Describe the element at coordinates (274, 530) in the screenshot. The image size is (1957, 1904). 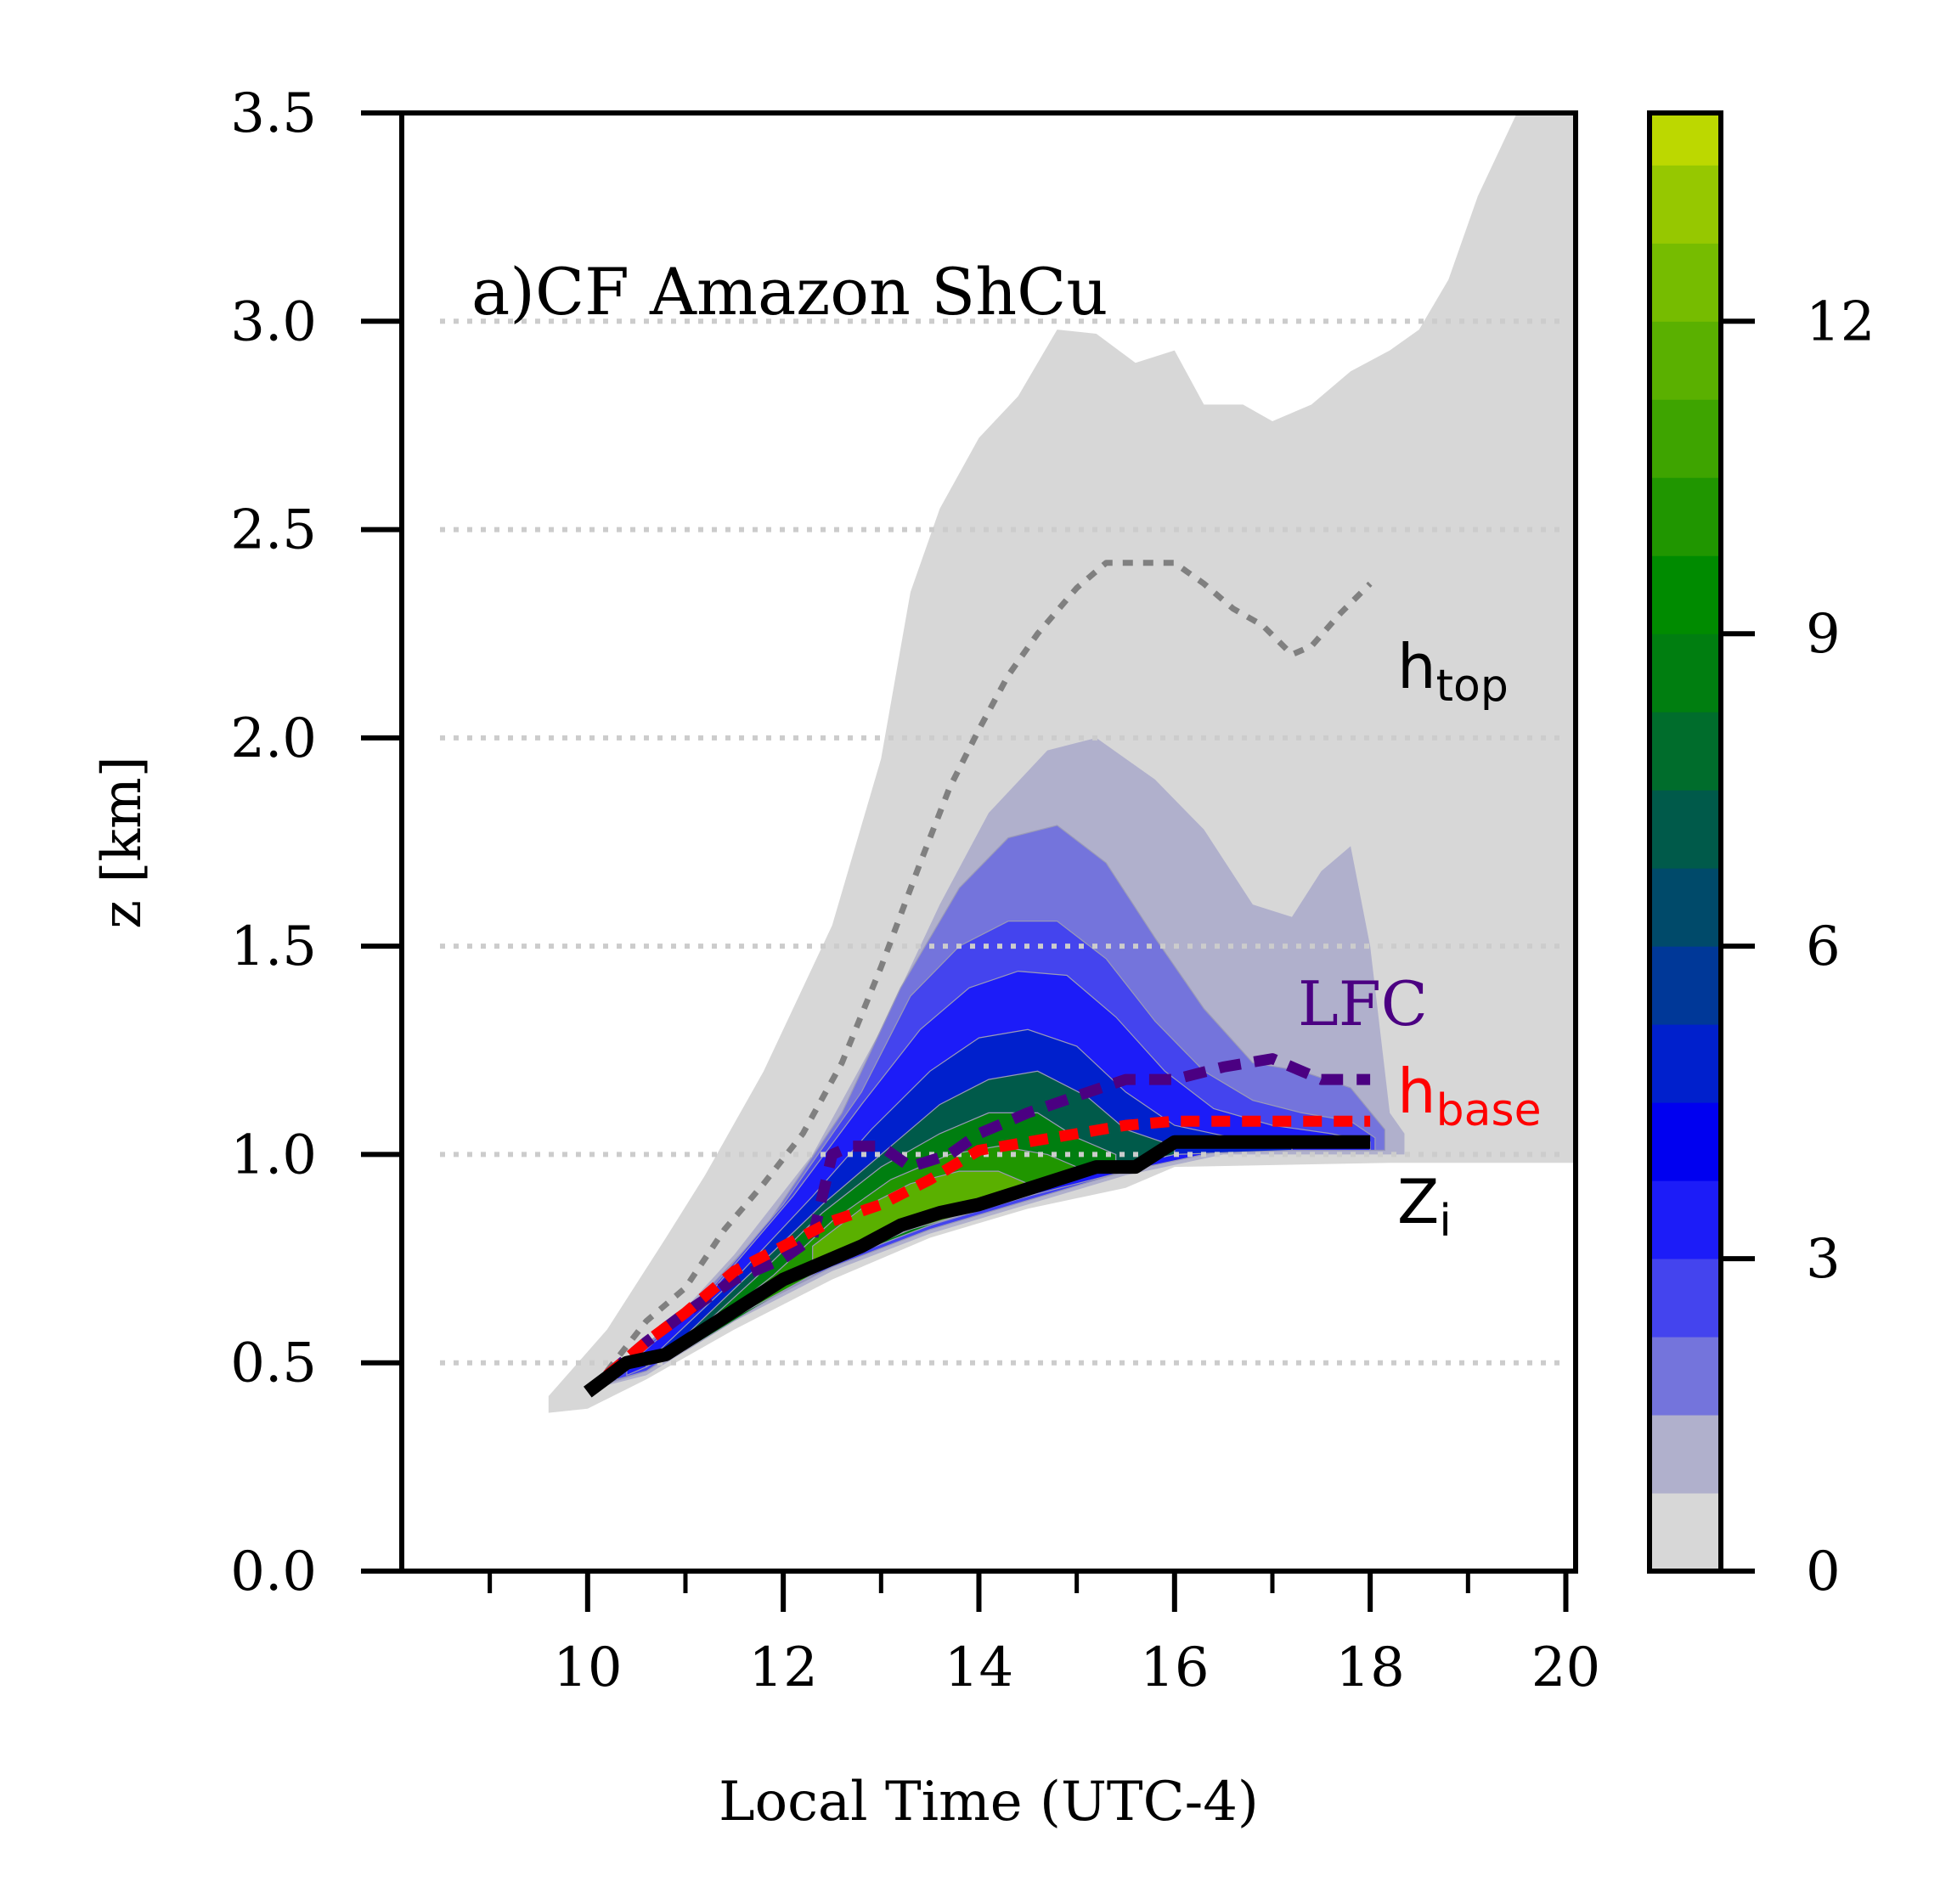
I see `y-tick-label: 2.5` at that location.